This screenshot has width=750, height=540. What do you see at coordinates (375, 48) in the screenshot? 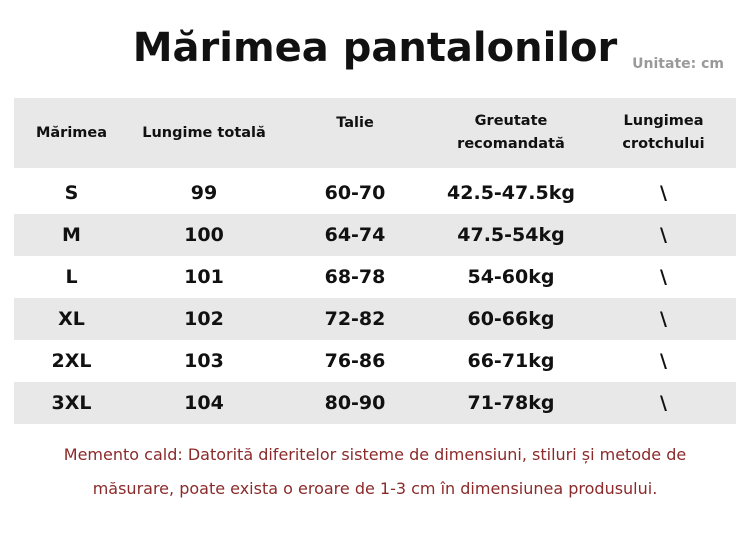
I see `page-title: Mărimea pantalonilor` at bounding box center [375, 48].